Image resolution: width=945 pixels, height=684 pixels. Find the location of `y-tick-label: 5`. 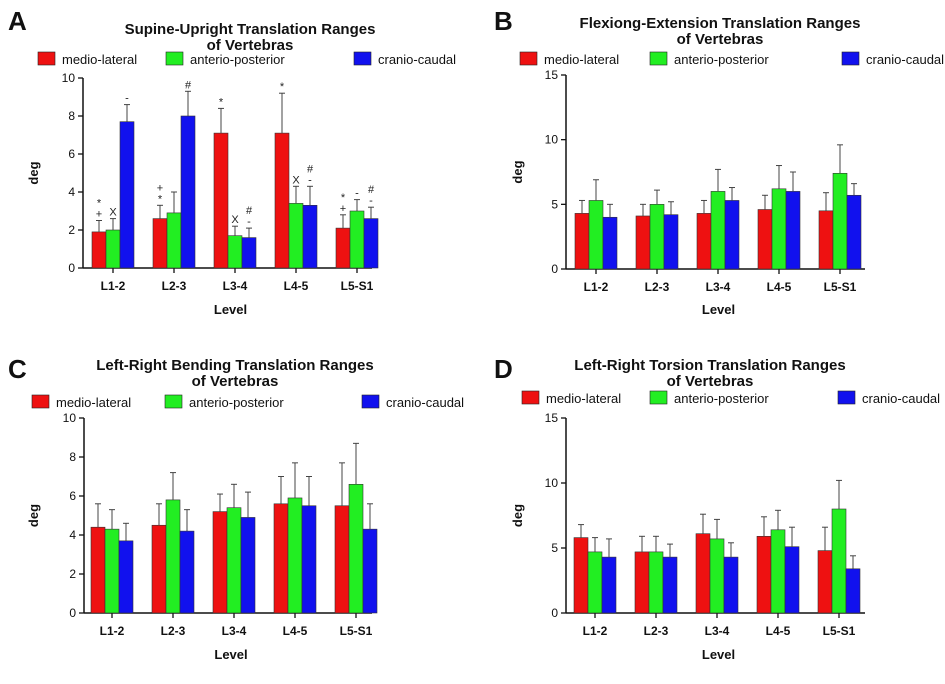

y-tick-label: 5 is located at coordinates (554, 204).